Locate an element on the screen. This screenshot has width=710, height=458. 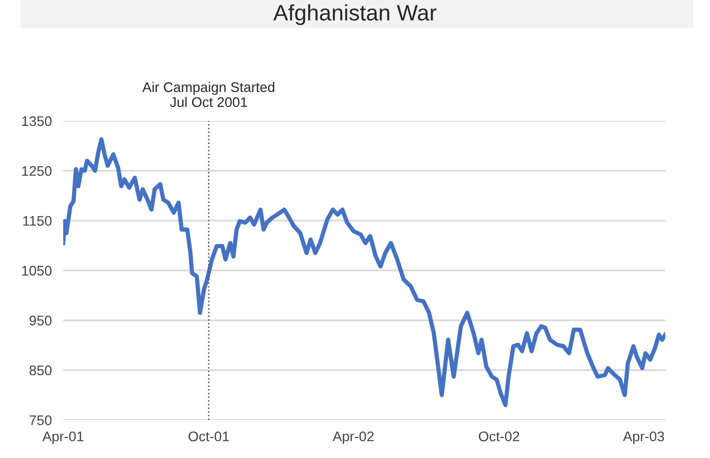
x-tick-label: Apr-03 is located at coordinates (643, 437).